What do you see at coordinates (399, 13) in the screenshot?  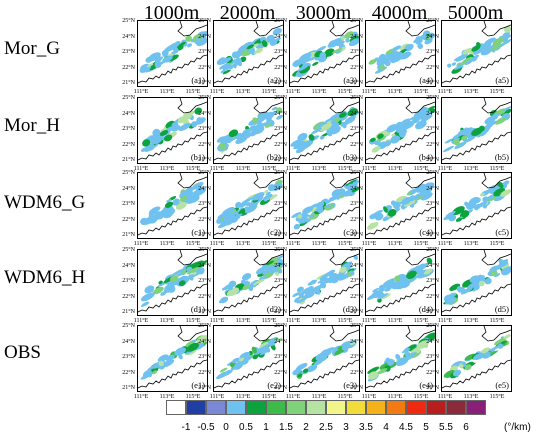 I see `column-header-4000m: 4000m` at bounding box center [399, 13].